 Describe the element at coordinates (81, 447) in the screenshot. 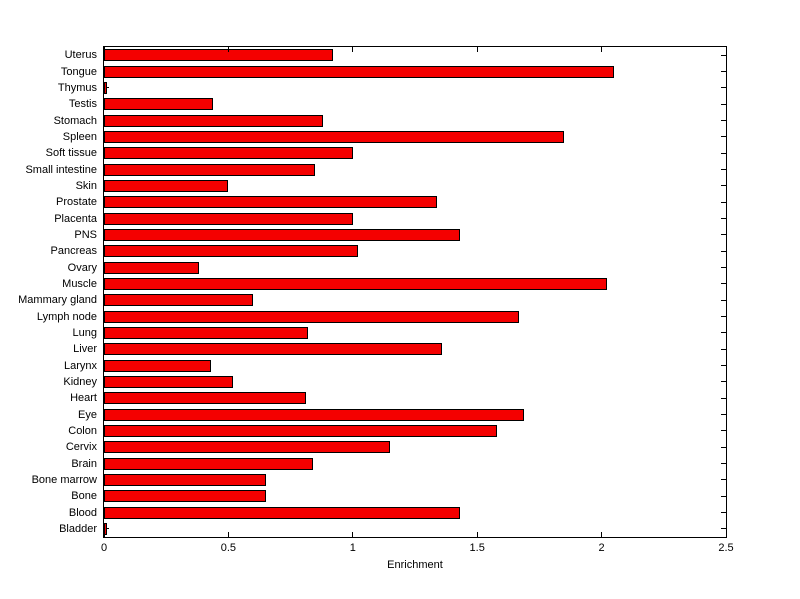

I see `y-tick-label-cervix: Cervix` at that location.